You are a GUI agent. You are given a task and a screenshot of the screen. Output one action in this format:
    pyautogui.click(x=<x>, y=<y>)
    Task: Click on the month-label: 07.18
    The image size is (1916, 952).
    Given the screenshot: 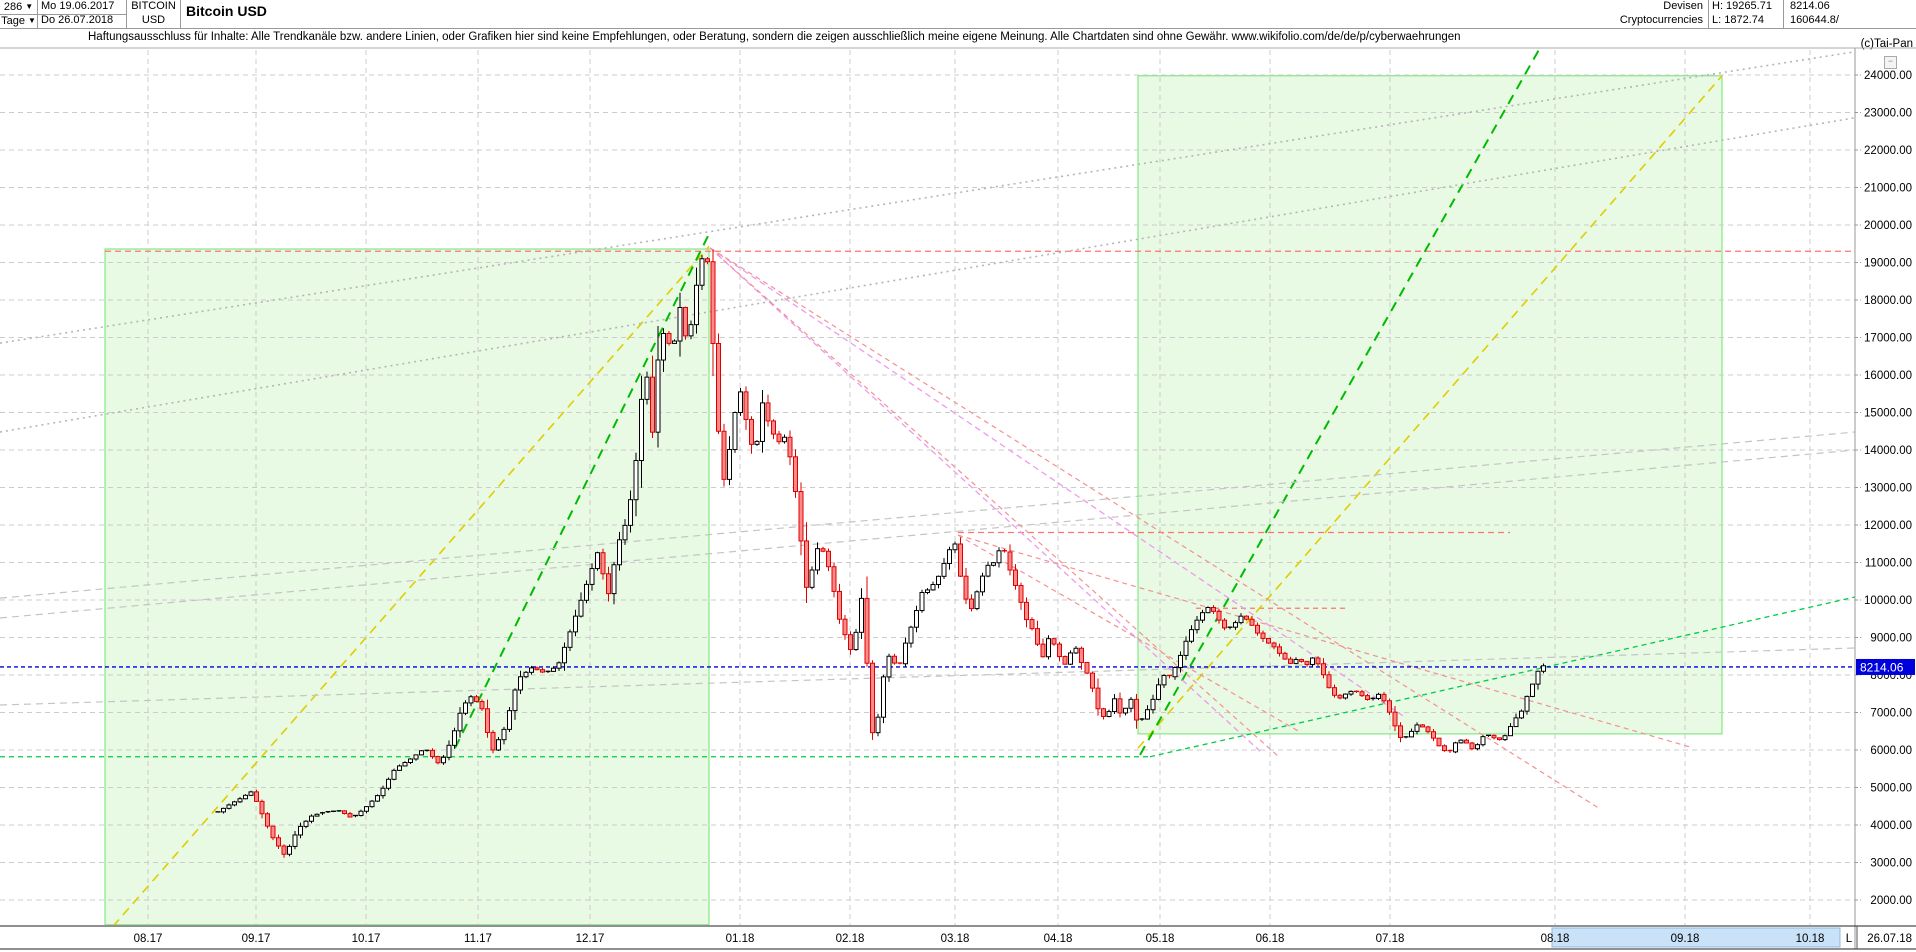 What is the action you would take?
    pyautogui.click(x=1390, y=939)
    